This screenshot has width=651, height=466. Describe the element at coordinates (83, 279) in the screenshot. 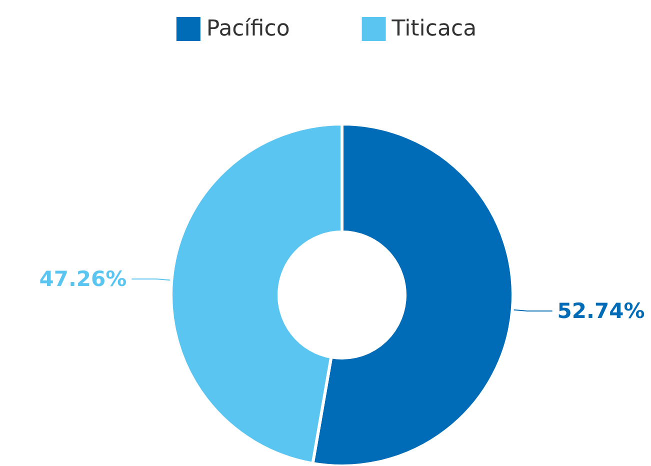

I see `data-label: 47.26%` at that location.